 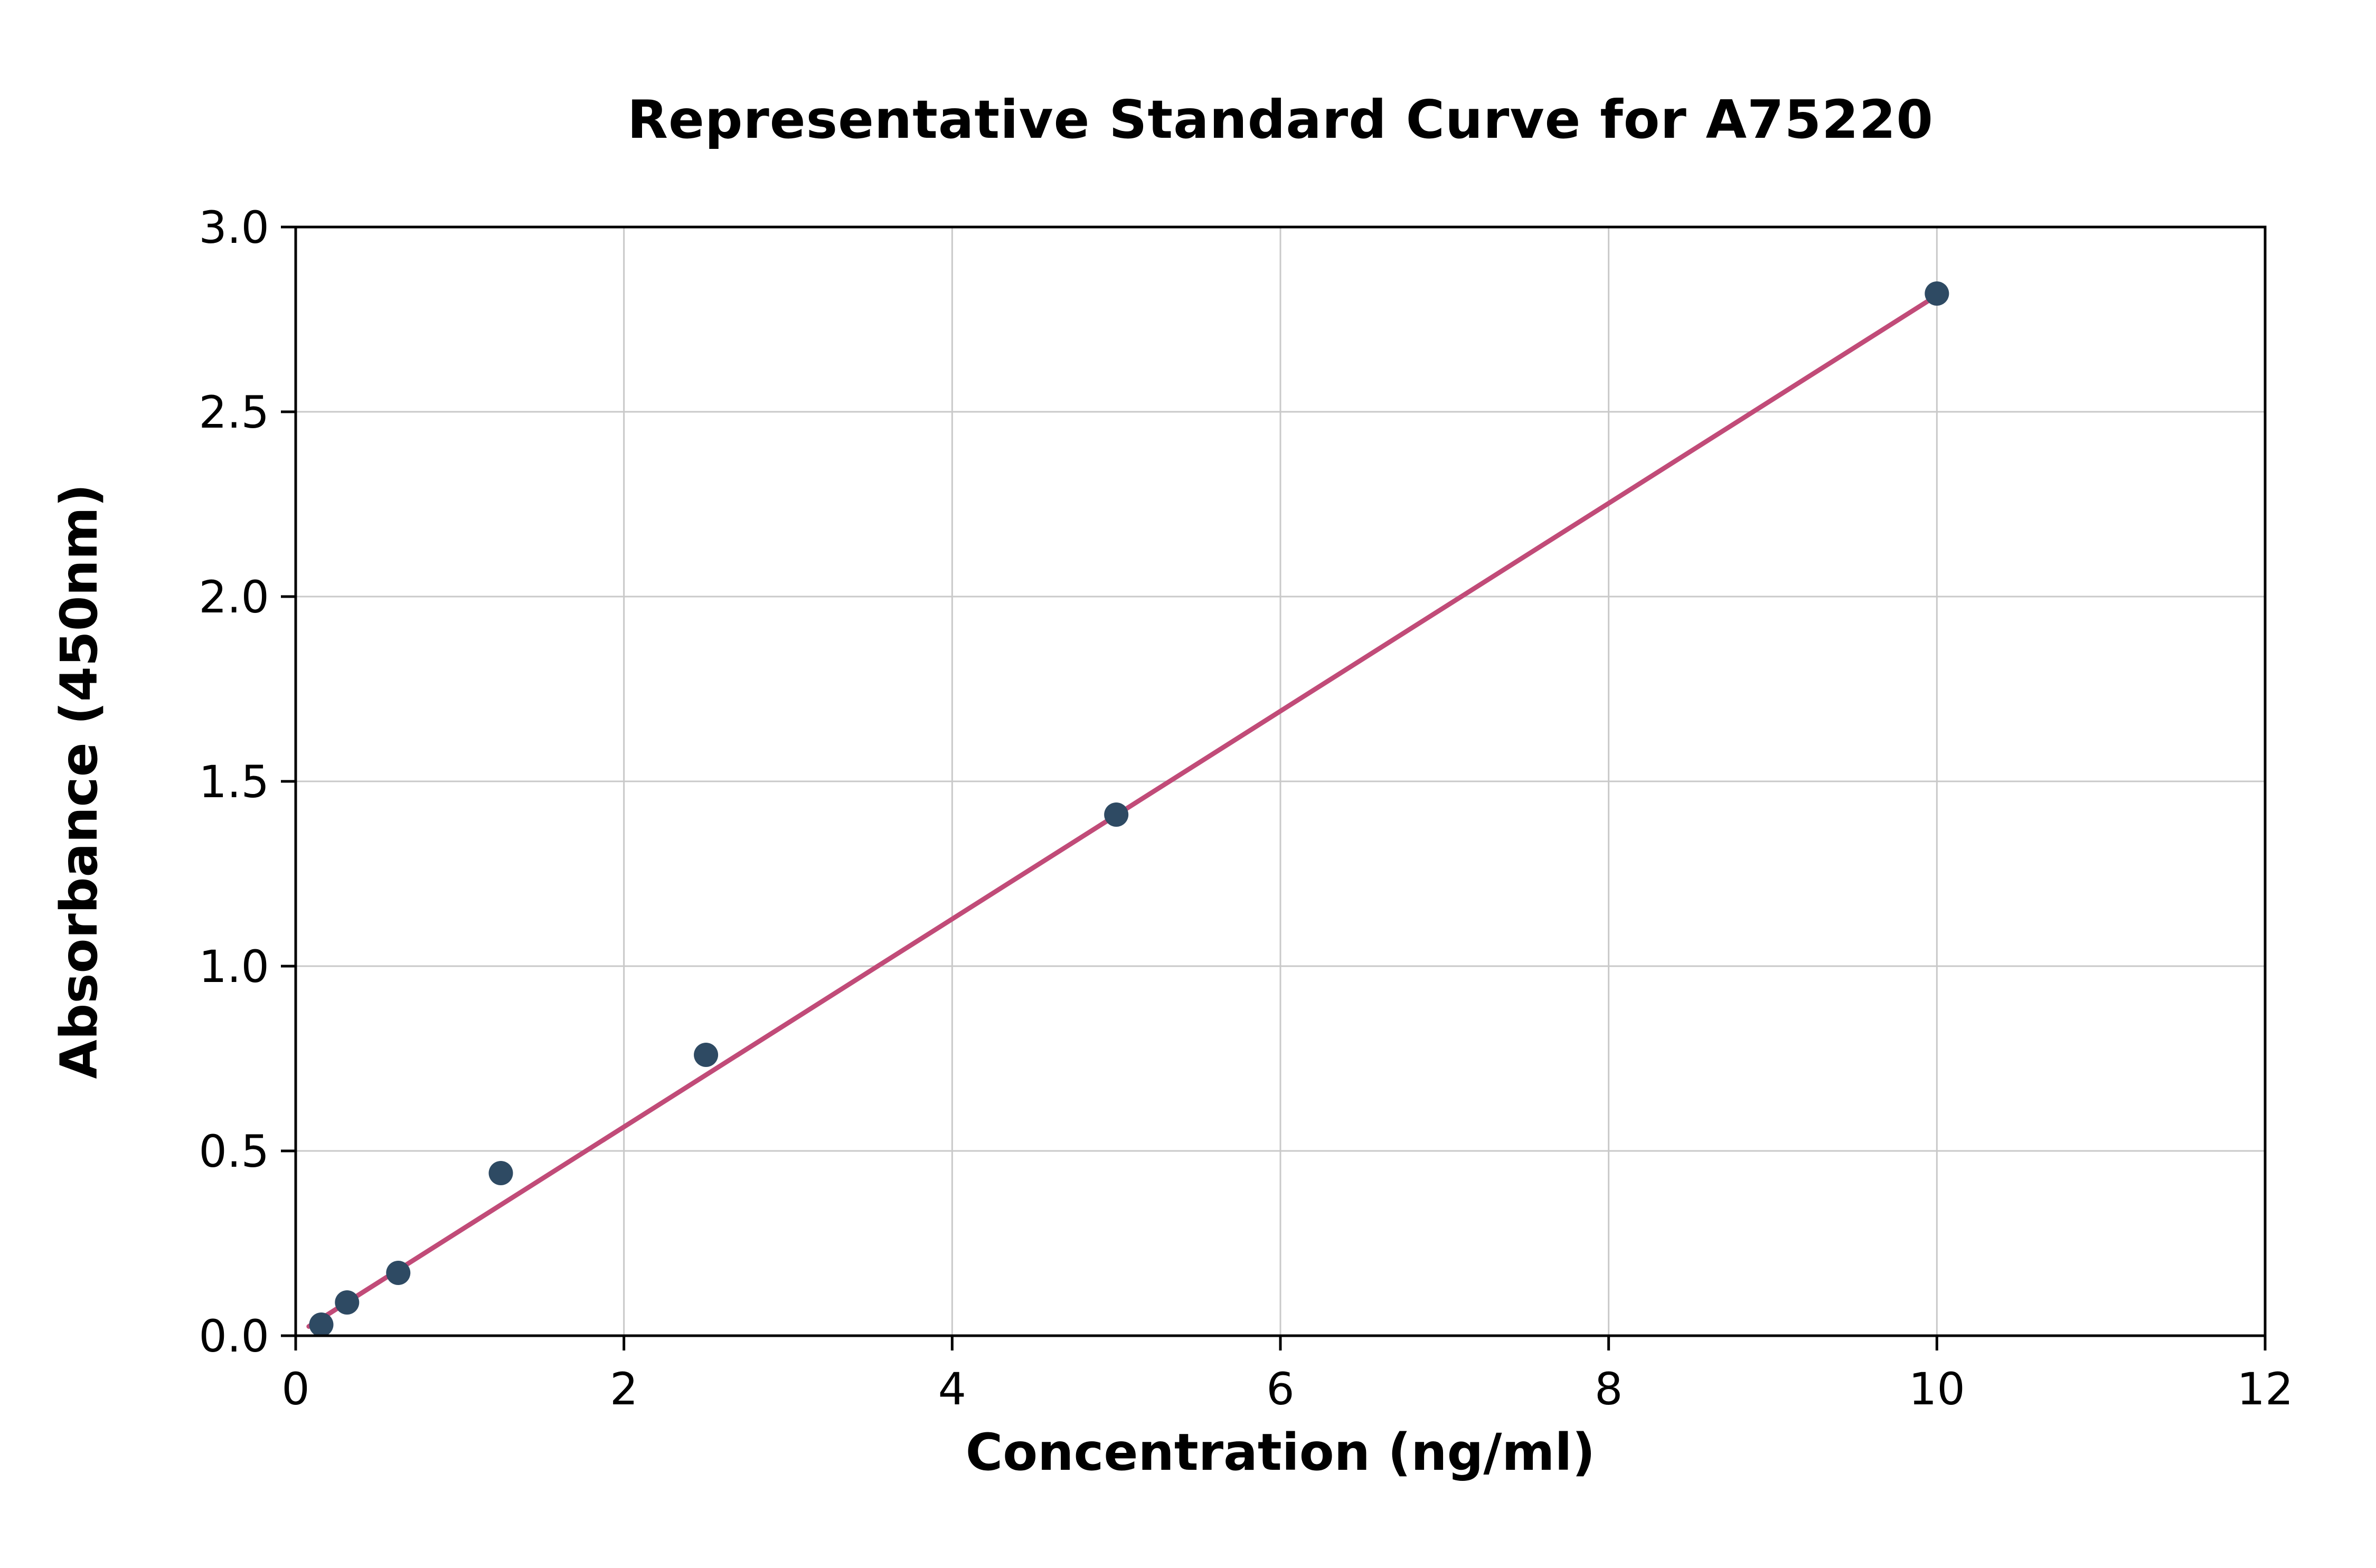 What do you see at coordinates (234, 1151) in the screenshot?
I see `y-tick-label: 0.5` at bounding box center [234, 1151].